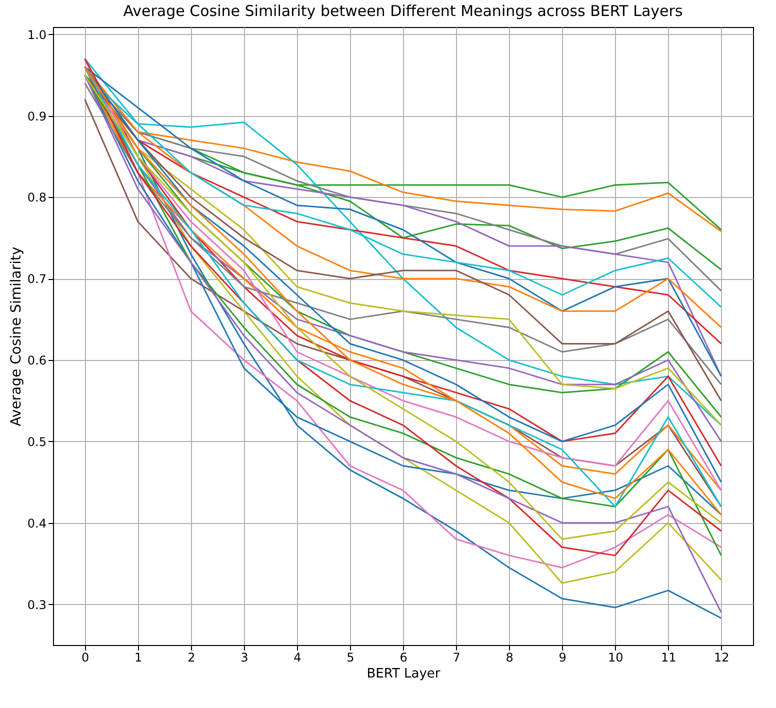  What do you see at coordinates (36, 35) in the screenshot?
I see `y-tick-label: 1.0` at bounding box center [36, 35].